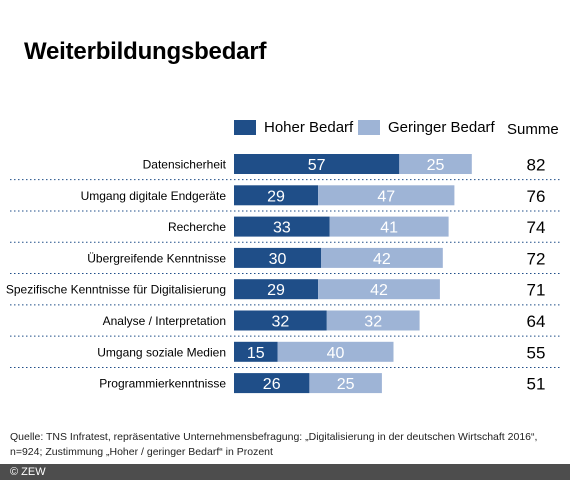 This screenshot has width=570, height=480. I want to click on category-label: Übergreifende Kenntnisse, so click(156, 258).